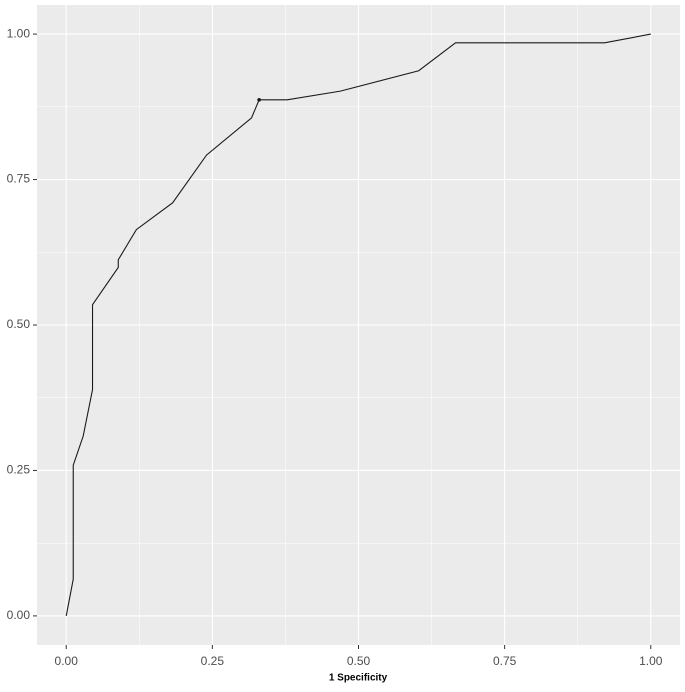 The height and width of the screenshot is (692, 685). I want to click on y-tick-label: 0.00, so click(19, 615).